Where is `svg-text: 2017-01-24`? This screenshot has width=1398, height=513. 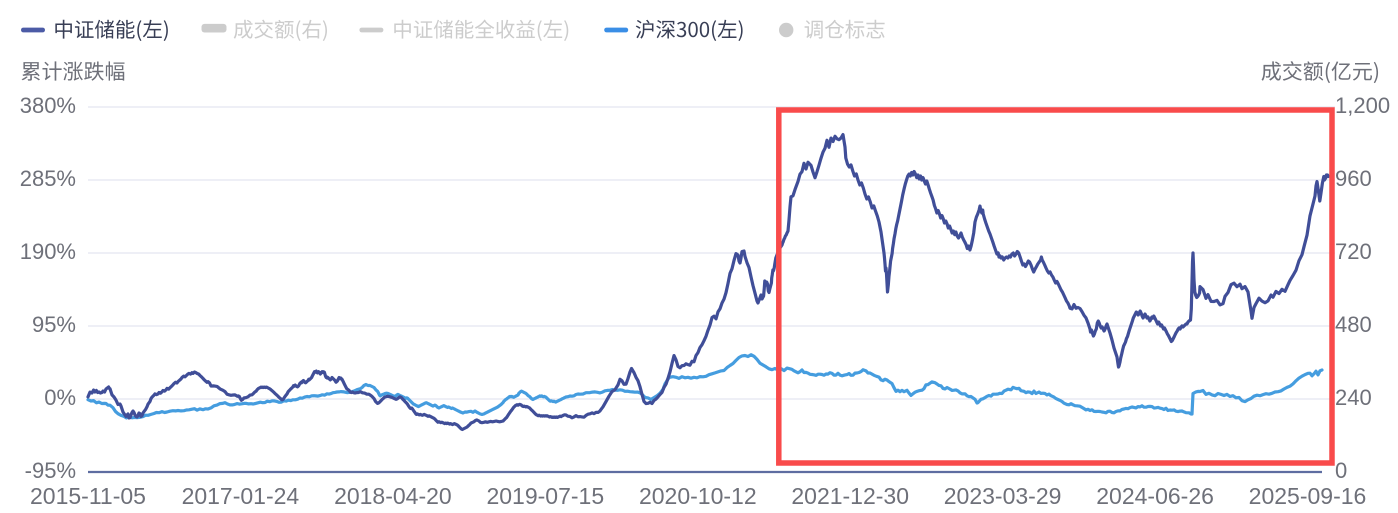
svg-text: 2017-01-24 is located at coordinates (241, 496).